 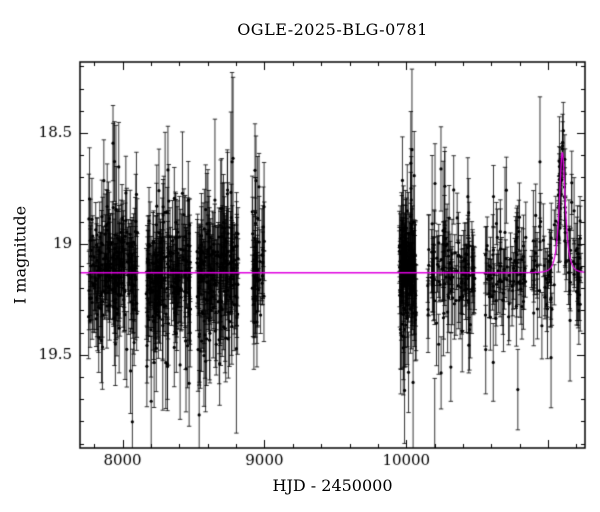 What do you see at coordinates (20, 255) in the screenshot?
I see `y-axis-label: I magnitude` at bounding box center [20, 255].